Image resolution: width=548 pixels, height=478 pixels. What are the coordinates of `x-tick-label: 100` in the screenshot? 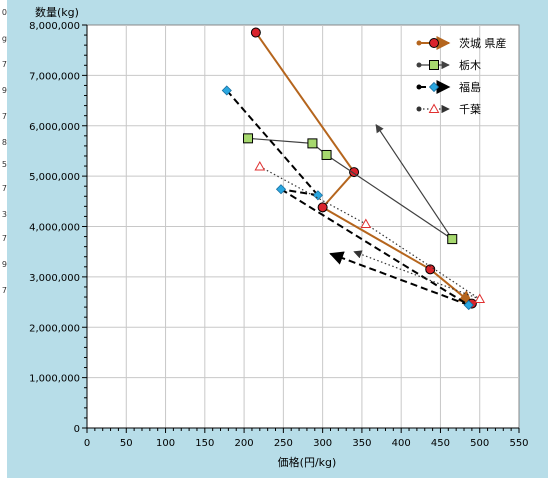 It's located at (165, 443).